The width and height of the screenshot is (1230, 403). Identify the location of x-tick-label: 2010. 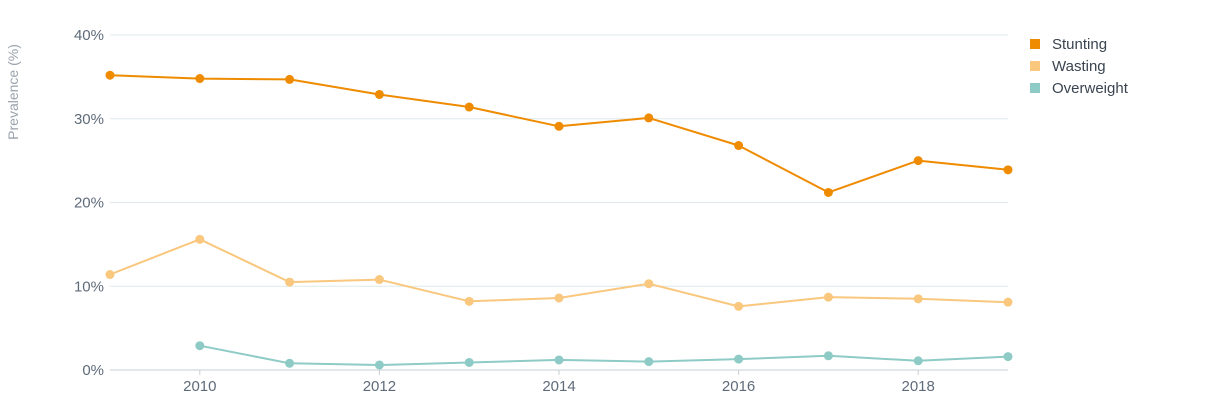
(199, 386).